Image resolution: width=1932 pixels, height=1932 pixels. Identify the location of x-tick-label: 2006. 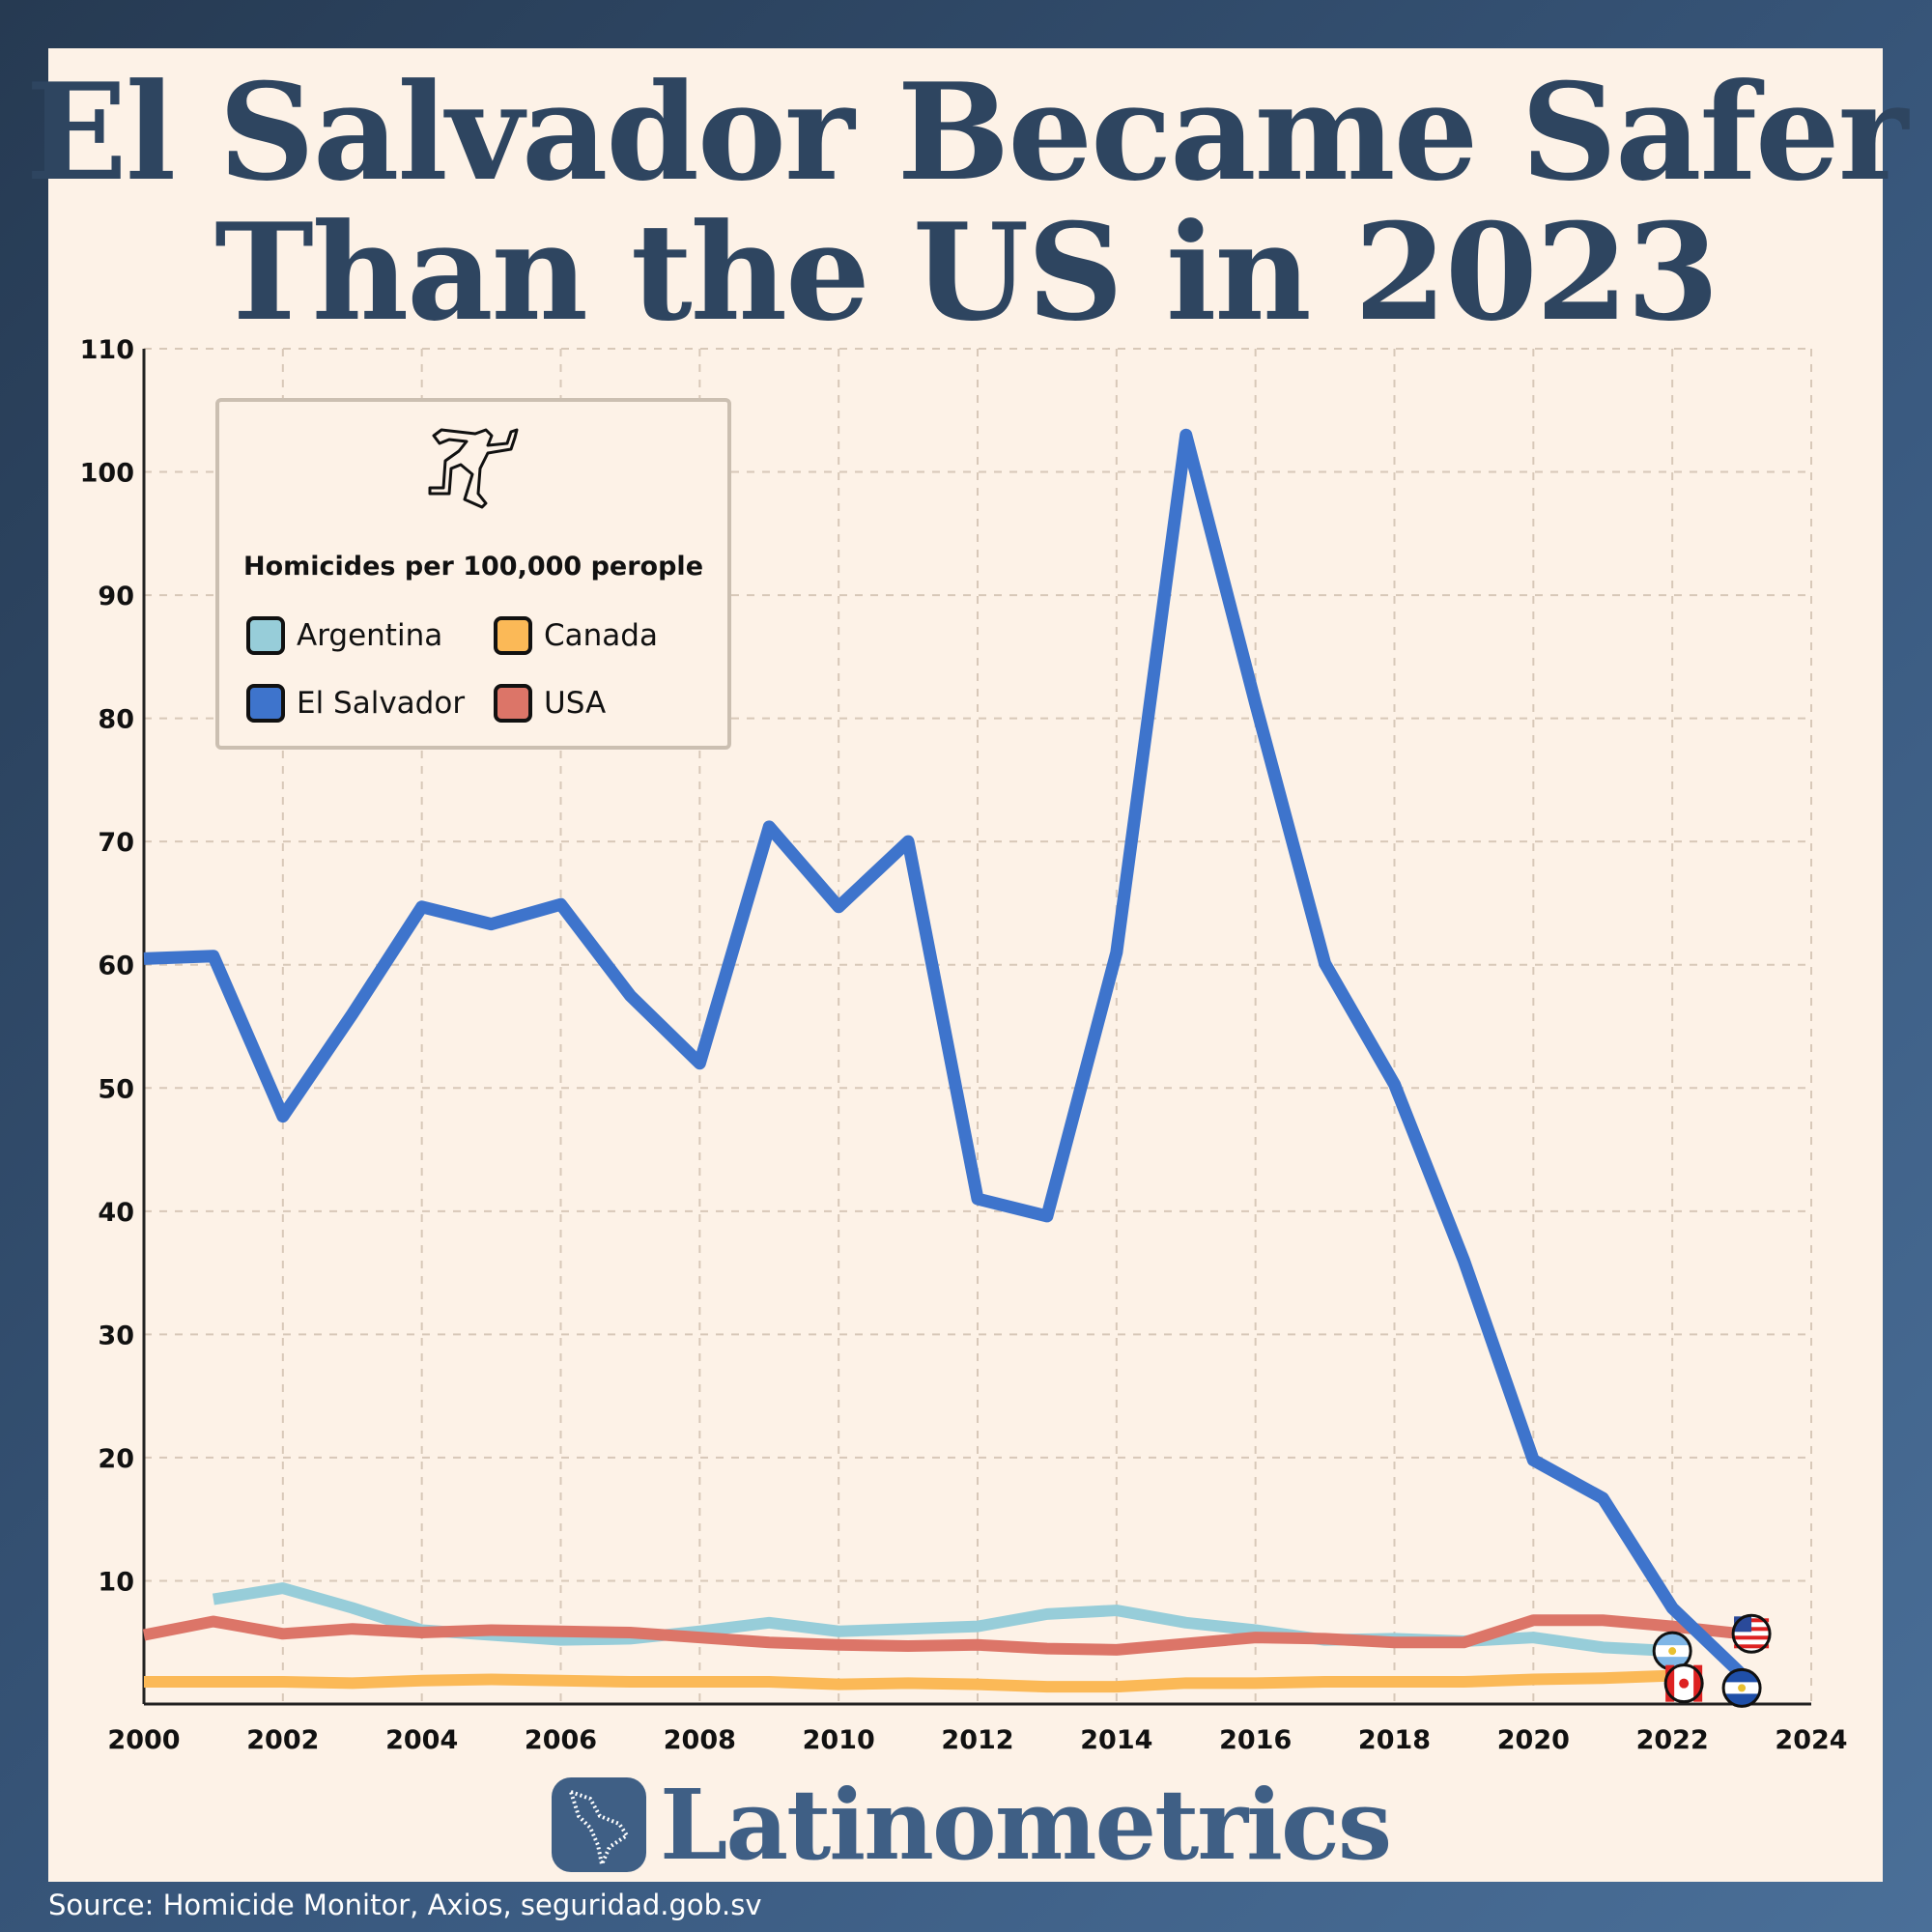
(561, 1740).